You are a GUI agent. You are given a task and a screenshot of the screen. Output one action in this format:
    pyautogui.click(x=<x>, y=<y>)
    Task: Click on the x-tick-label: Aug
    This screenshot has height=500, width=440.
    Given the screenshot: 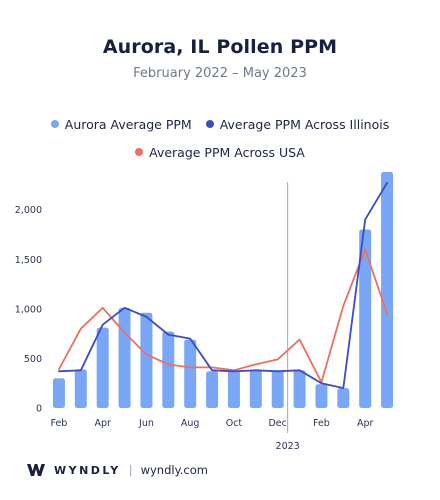 What is the action you would take?
    pyautogui.click(x=190, y=423)
    